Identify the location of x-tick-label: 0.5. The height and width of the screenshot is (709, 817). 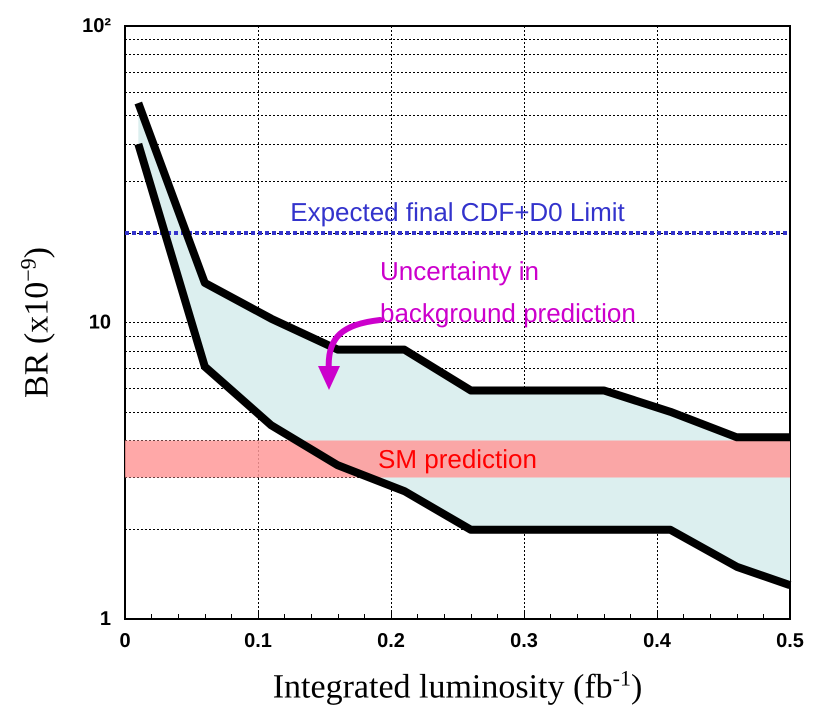
(790, 641).